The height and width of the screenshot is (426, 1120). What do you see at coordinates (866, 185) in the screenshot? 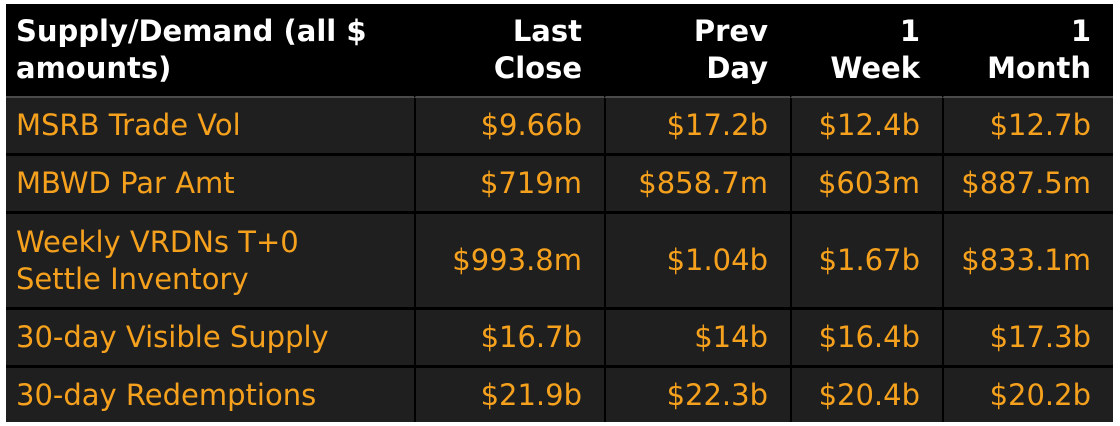
I see `cell-1-week: $603m` at bounding box center [866, 185].